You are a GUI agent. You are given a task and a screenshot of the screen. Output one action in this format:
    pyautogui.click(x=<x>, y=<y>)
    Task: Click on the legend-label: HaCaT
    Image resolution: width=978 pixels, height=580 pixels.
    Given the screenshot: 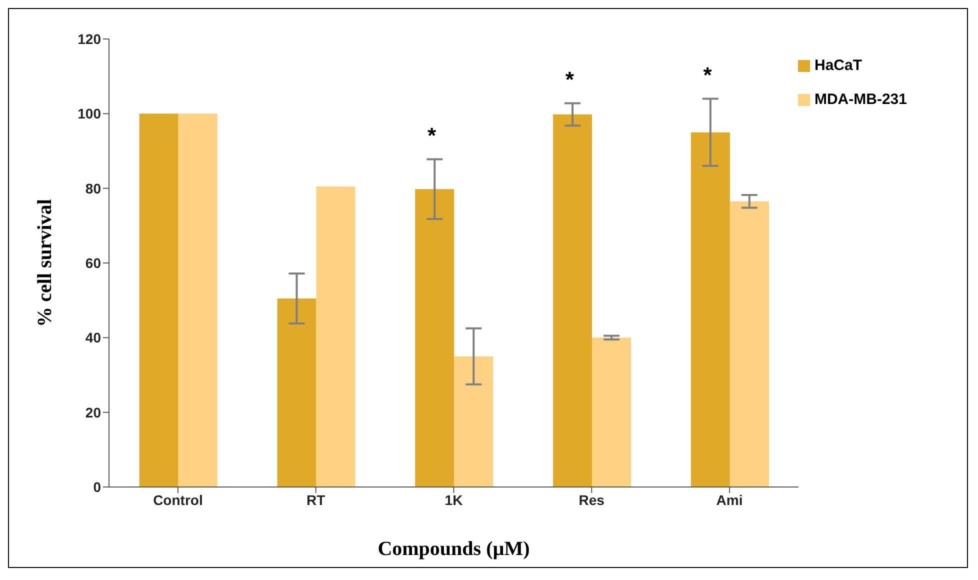 What is the action you would take?
    pyautogui.click(x=838, y=65)
    